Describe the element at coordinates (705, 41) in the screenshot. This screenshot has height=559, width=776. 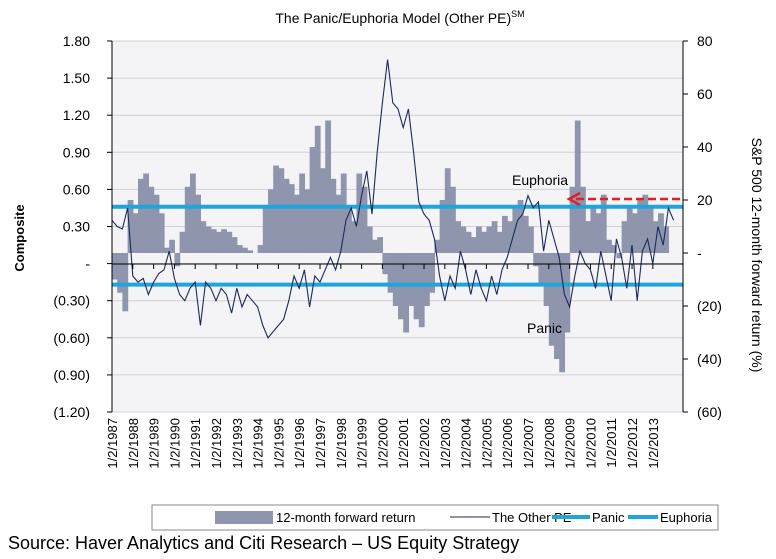
I see `right-tick-label: 80` at that location.